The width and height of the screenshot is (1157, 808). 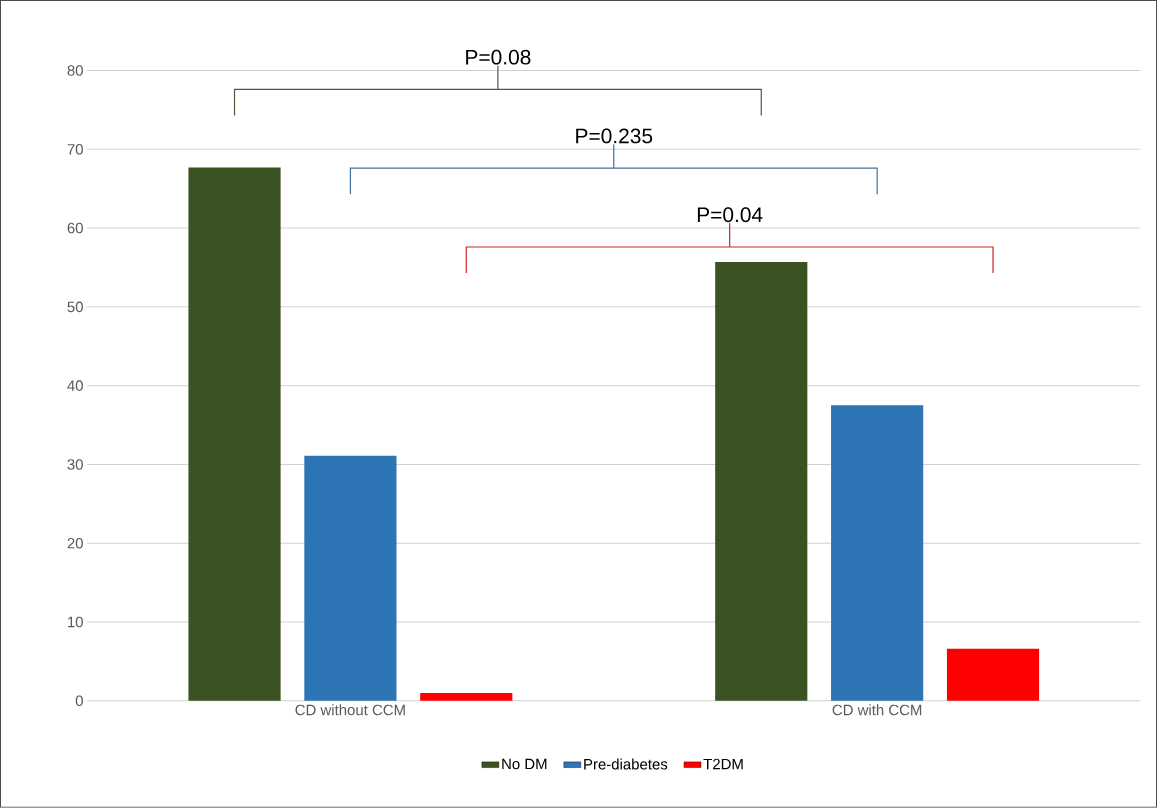 I want to click on y-tick-label: 70, so click(x=75, y=149).